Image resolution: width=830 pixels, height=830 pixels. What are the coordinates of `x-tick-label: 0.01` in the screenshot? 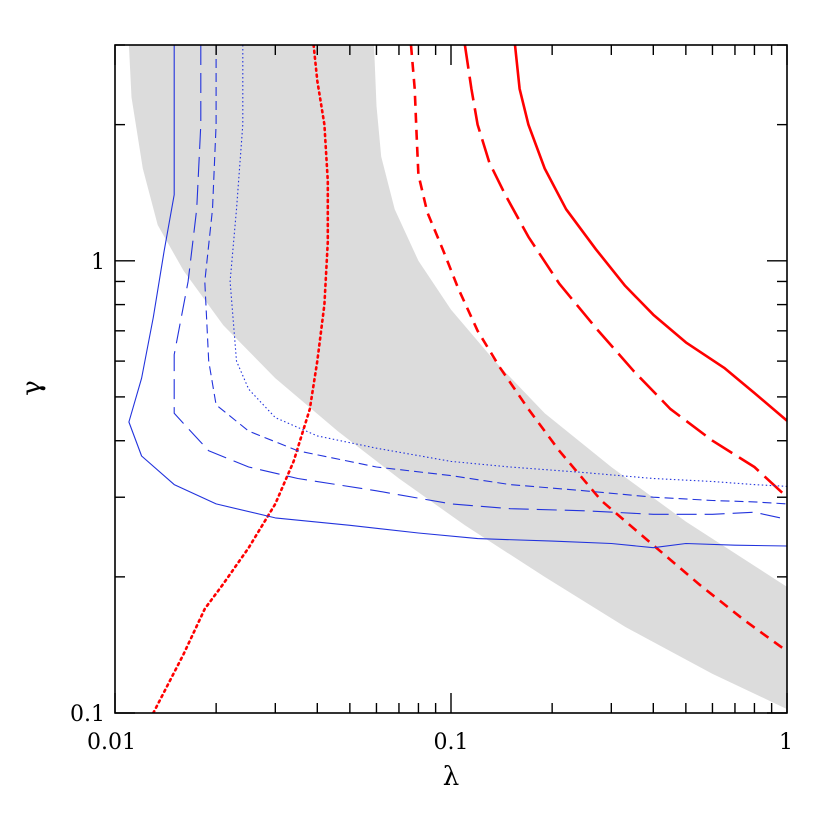 It's located at (111, 742).